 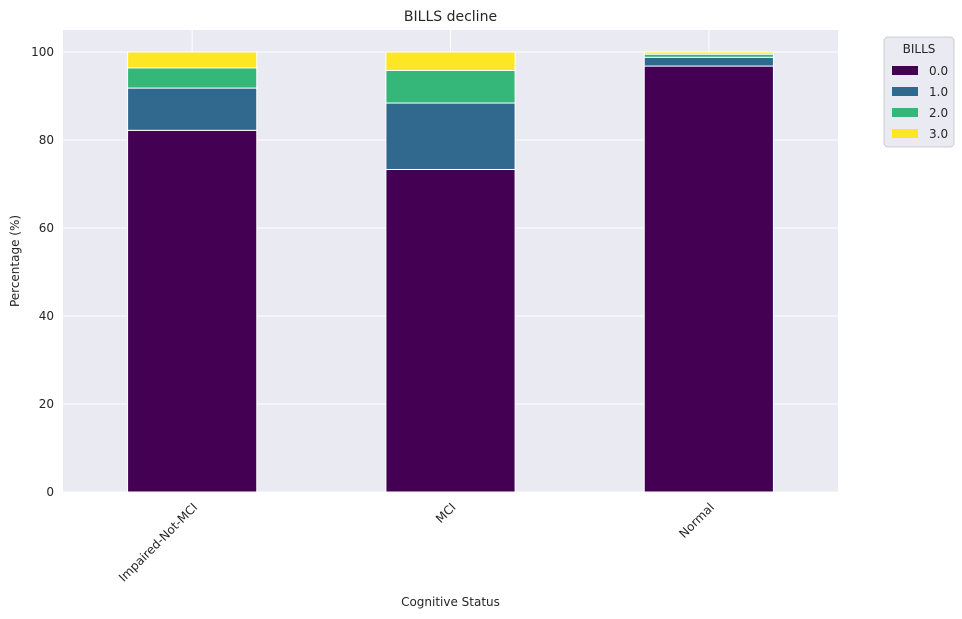 I want to click on legend: BILLS 0.0 1.0 2.0 3.0, so click(x=919, y=92).